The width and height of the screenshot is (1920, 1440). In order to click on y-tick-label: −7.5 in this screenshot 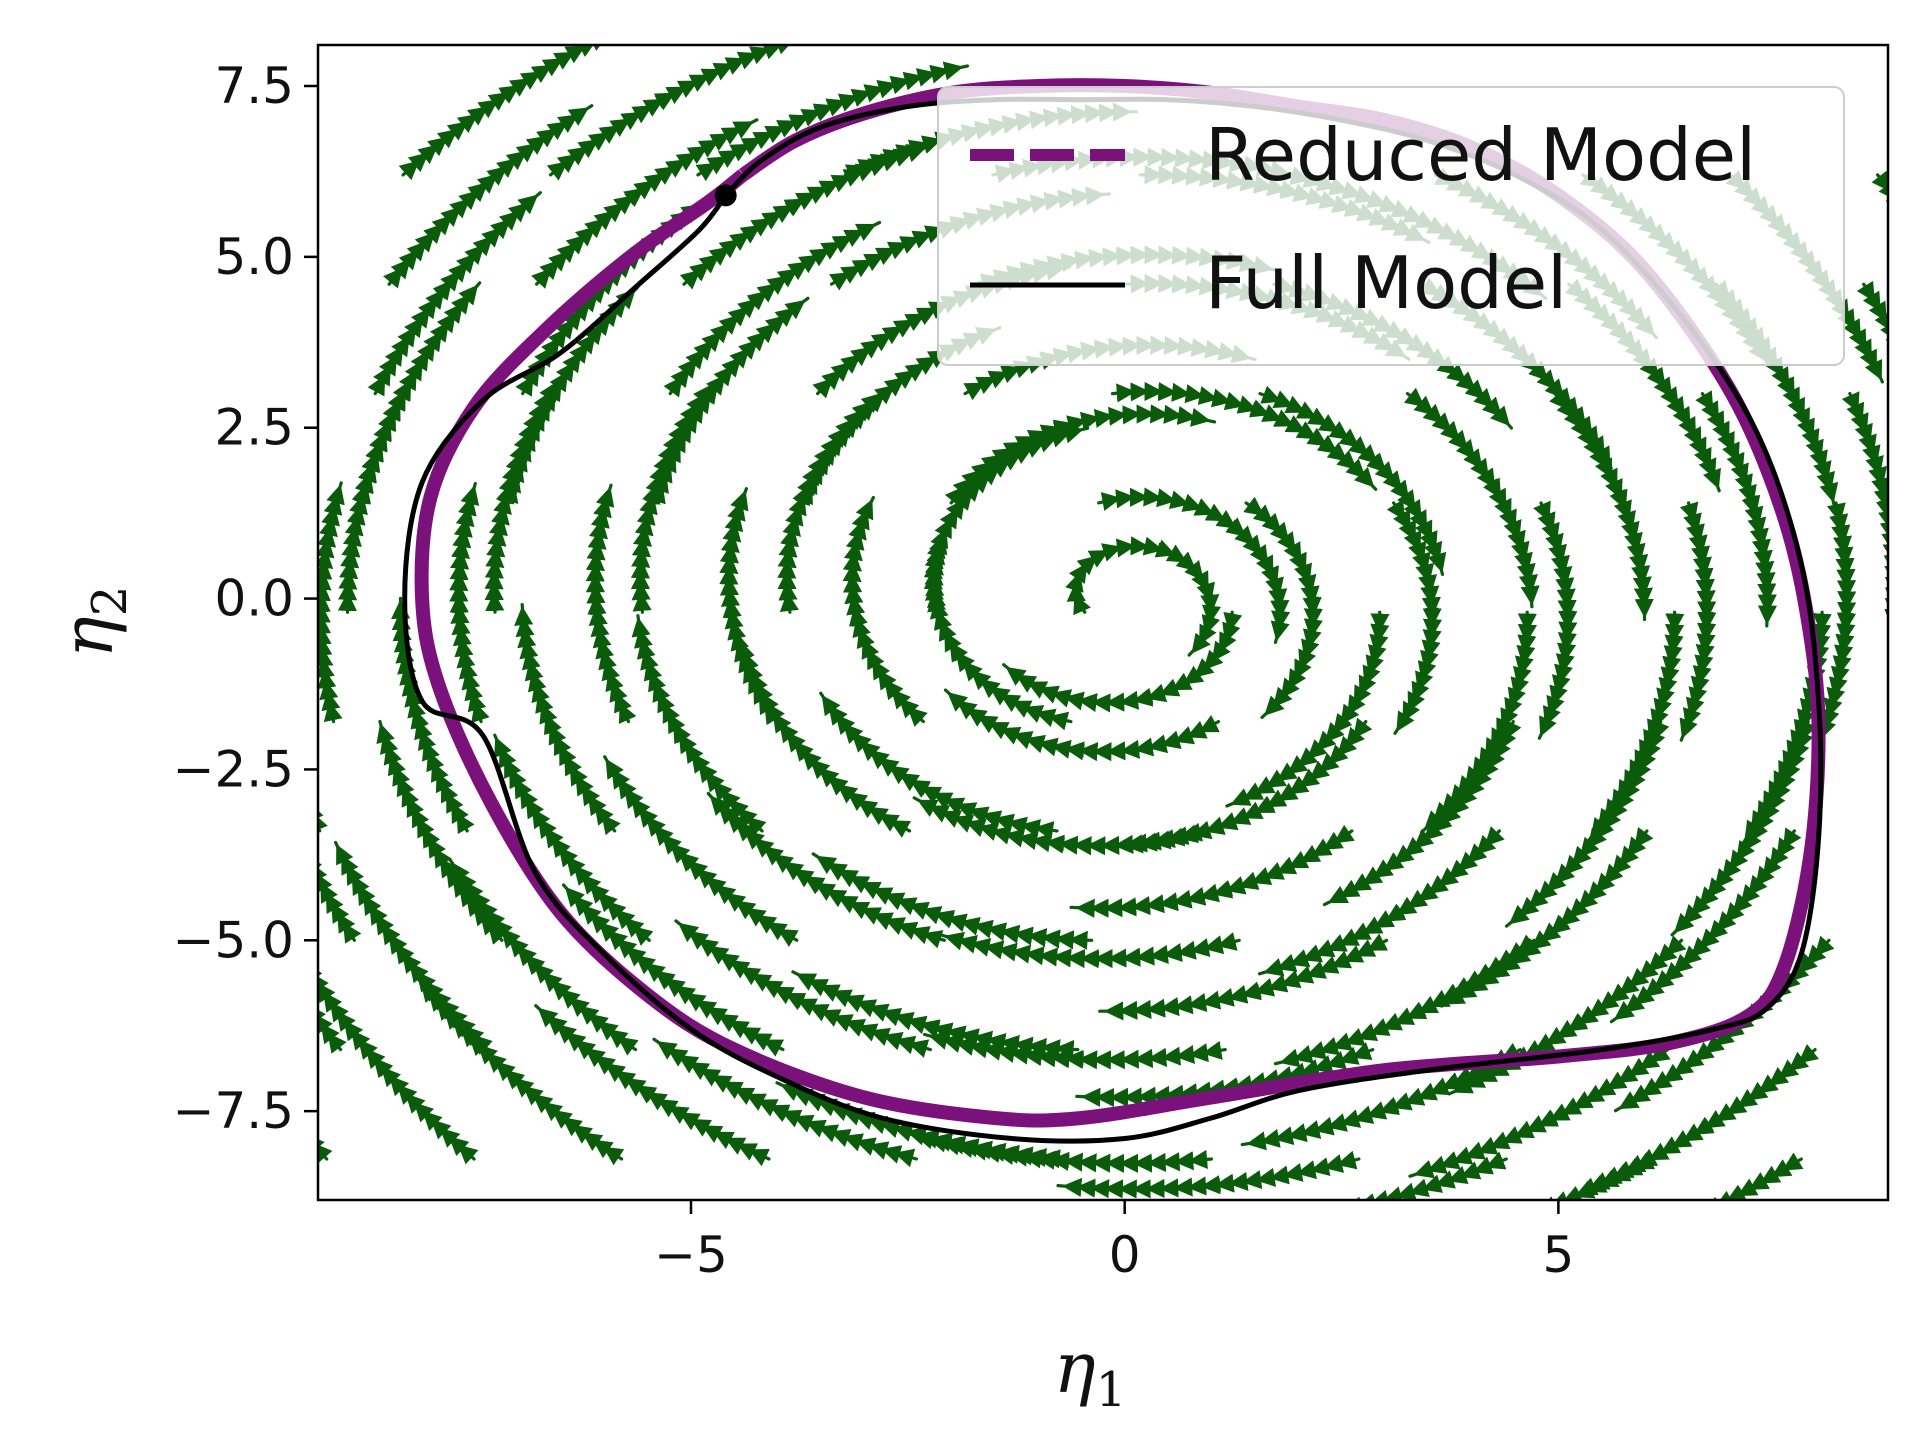, I will do `click(233, 1111)`.